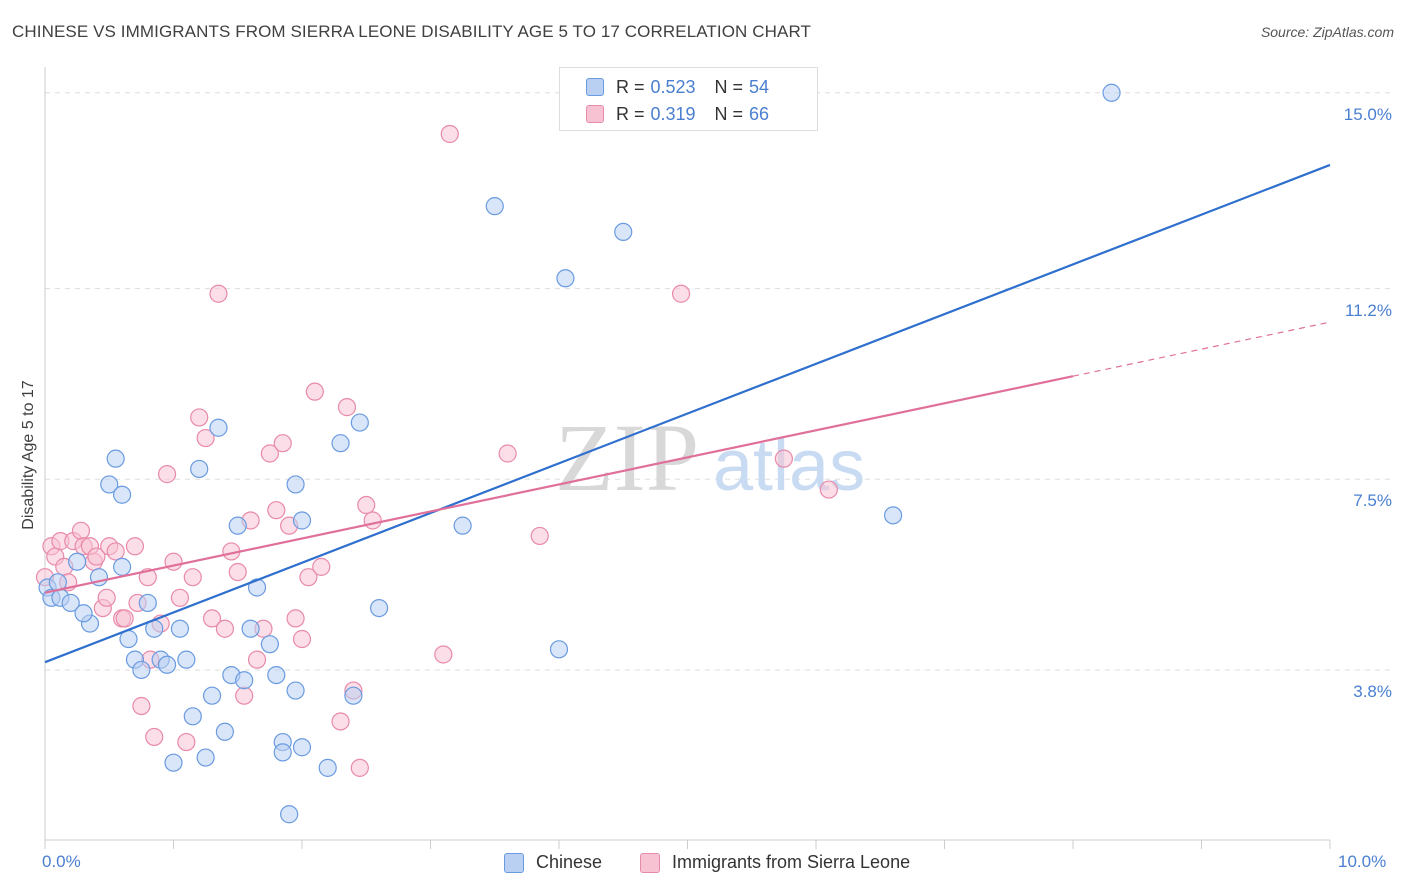  What do you see at coordinates (729, 86) in the screenshot?
I see `legend-n-label: N =` at bounding box center [729, 86].